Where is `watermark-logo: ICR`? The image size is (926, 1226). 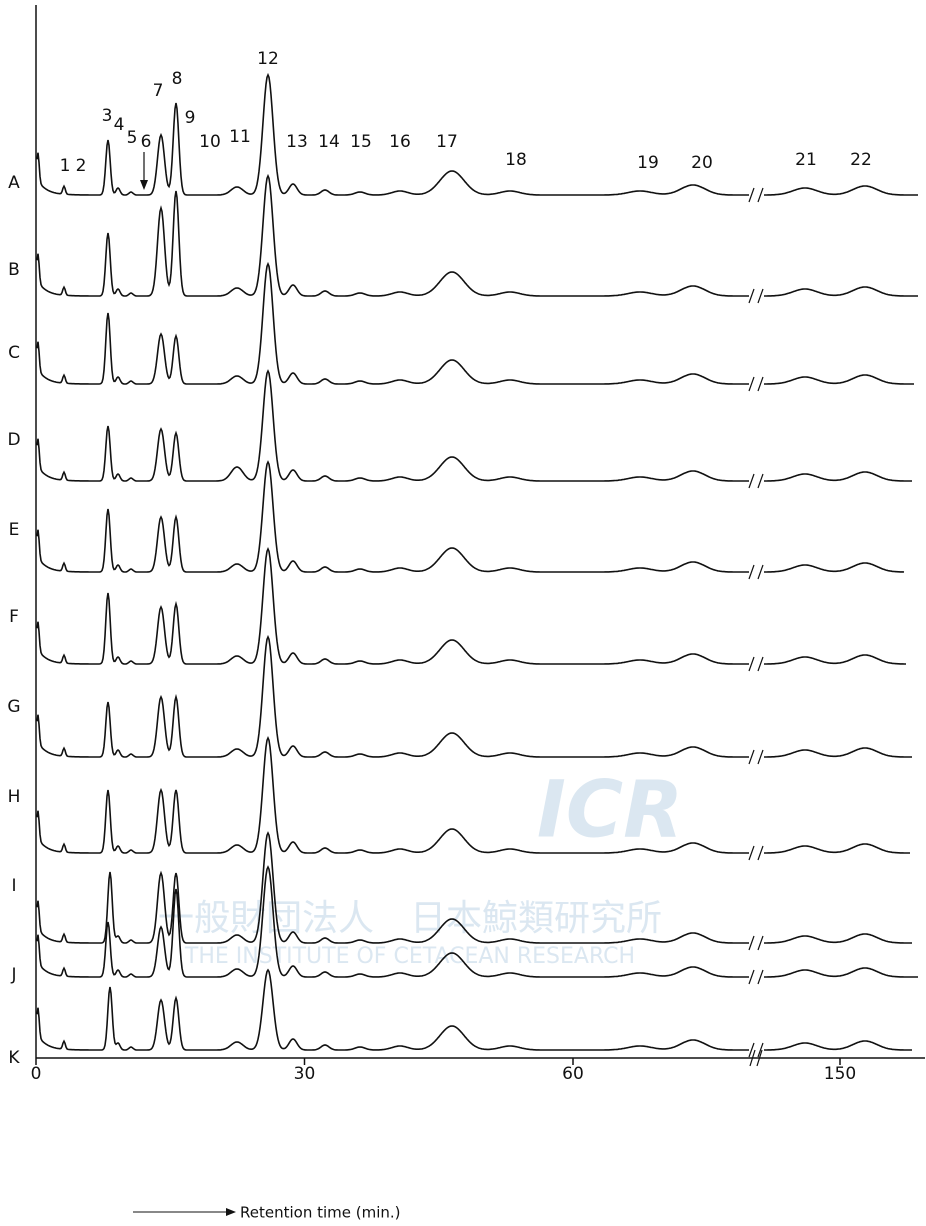 watermark-logo: ICR is located at coordinates (610, 810).